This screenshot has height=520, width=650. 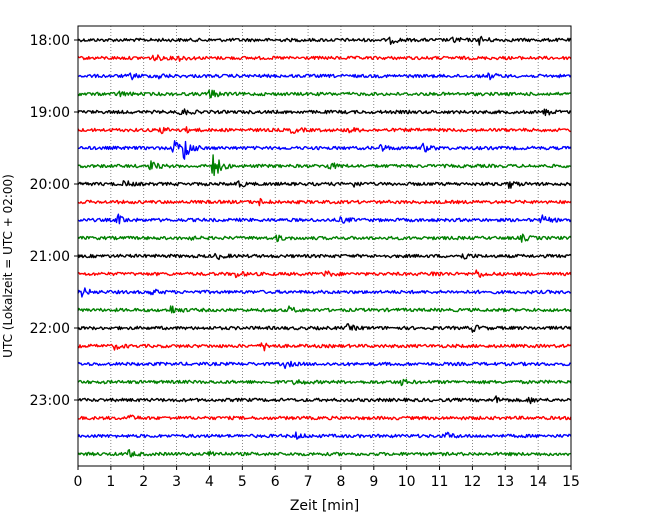 I want to click on x-tick-label: 9, so click(x=373, y=482).